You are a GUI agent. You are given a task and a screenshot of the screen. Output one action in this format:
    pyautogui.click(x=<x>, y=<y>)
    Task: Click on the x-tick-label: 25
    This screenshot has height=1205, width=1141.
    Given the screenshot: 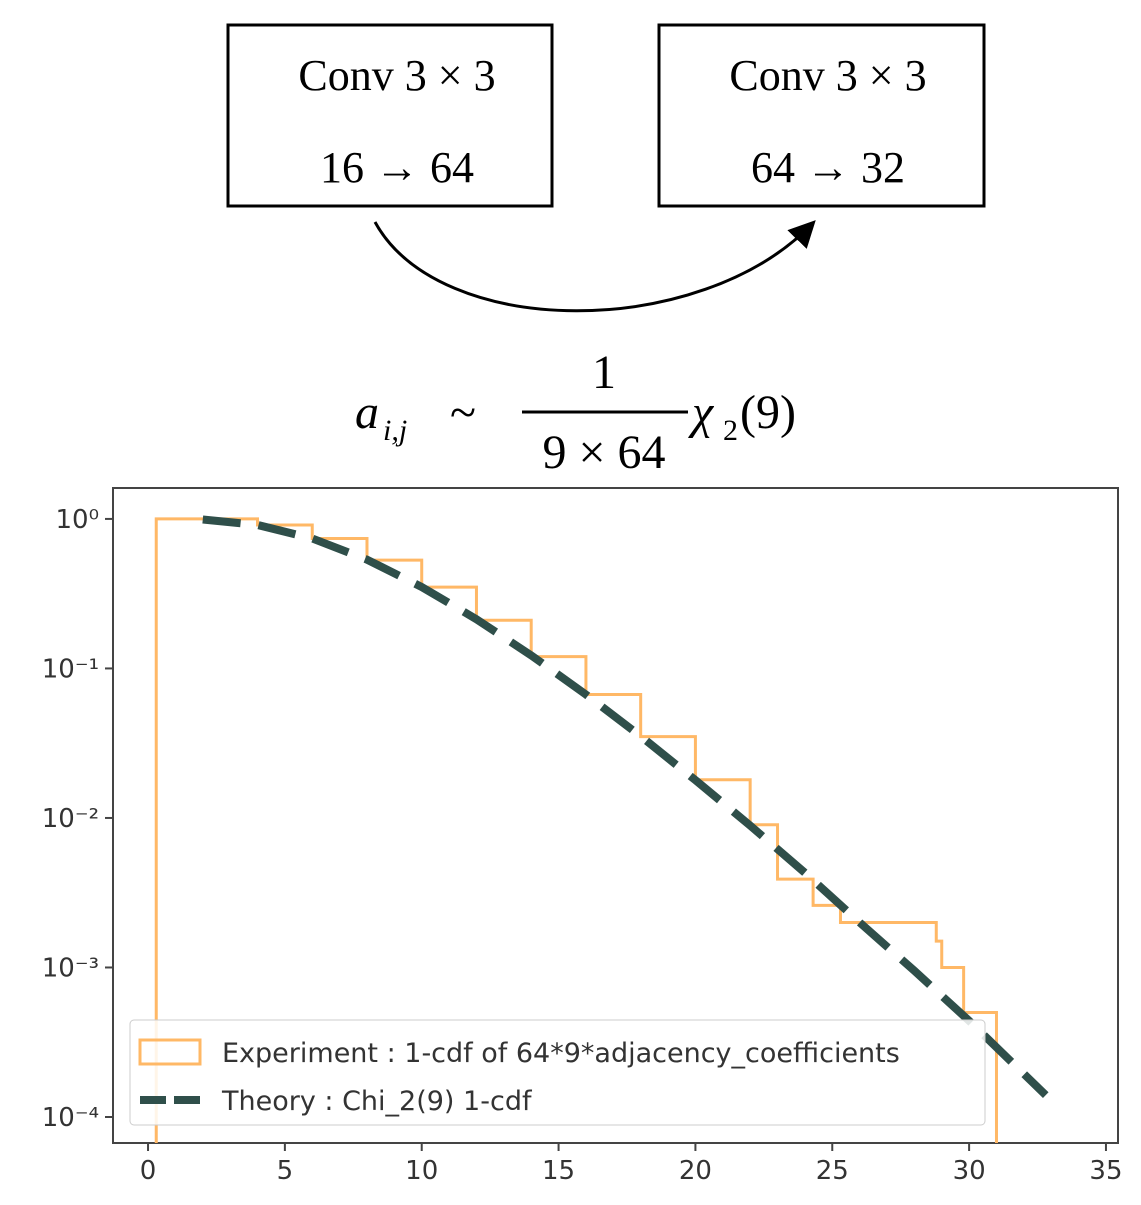 What is the action you would take?
    pyautogui.click(x=832, y=1171)
    